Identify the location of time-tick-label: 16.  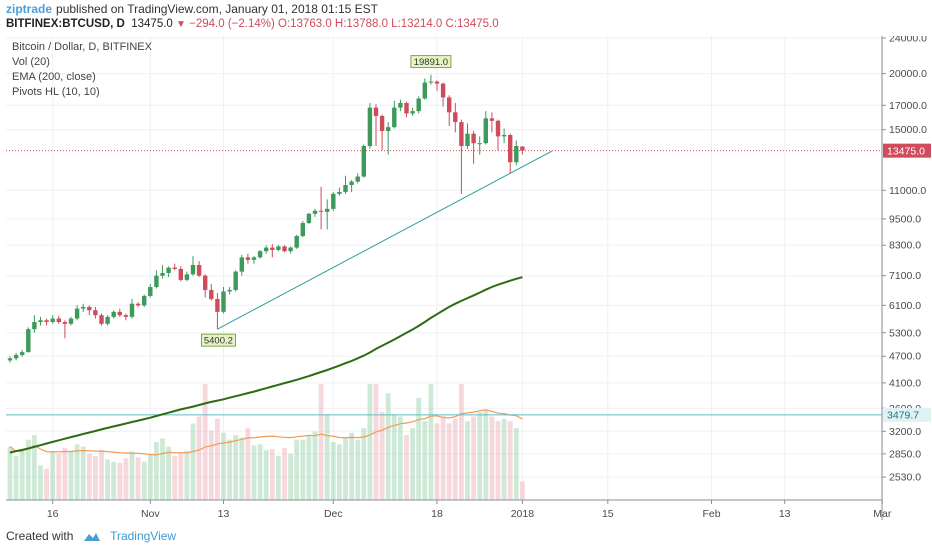
(53, 514).